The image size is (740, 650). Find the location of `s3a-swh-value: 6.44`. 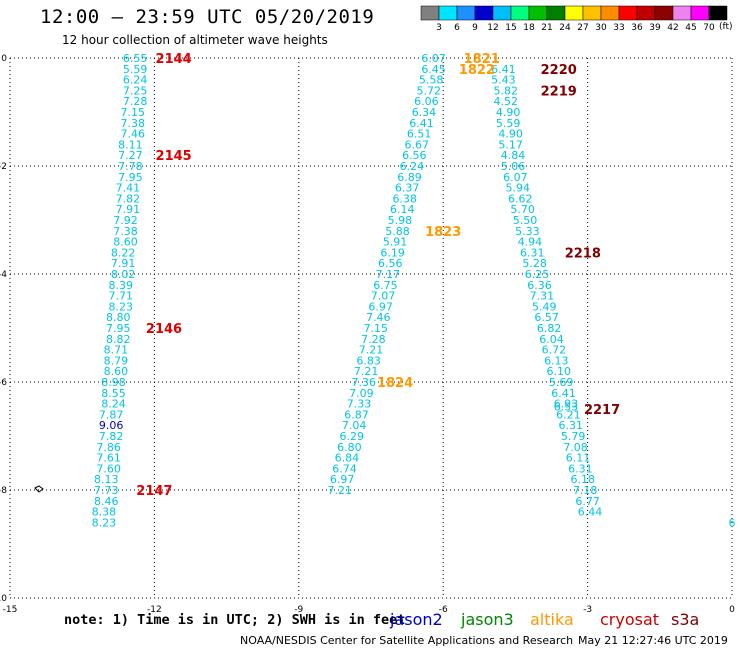

s3a-swh-value: 6.44 is located at coordinates (590, 512).